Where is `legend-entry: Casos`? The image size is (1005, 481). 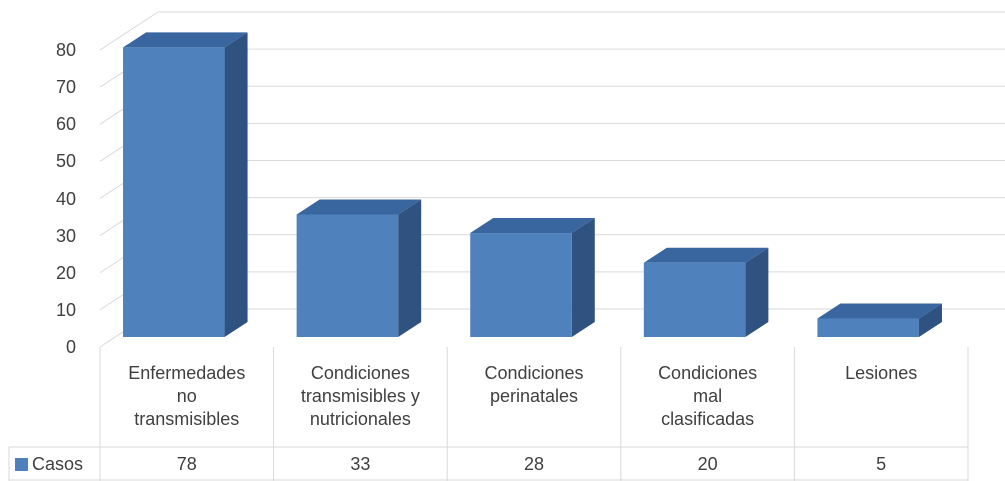 legend-entry: Casos is located at coordinates (49, 464).